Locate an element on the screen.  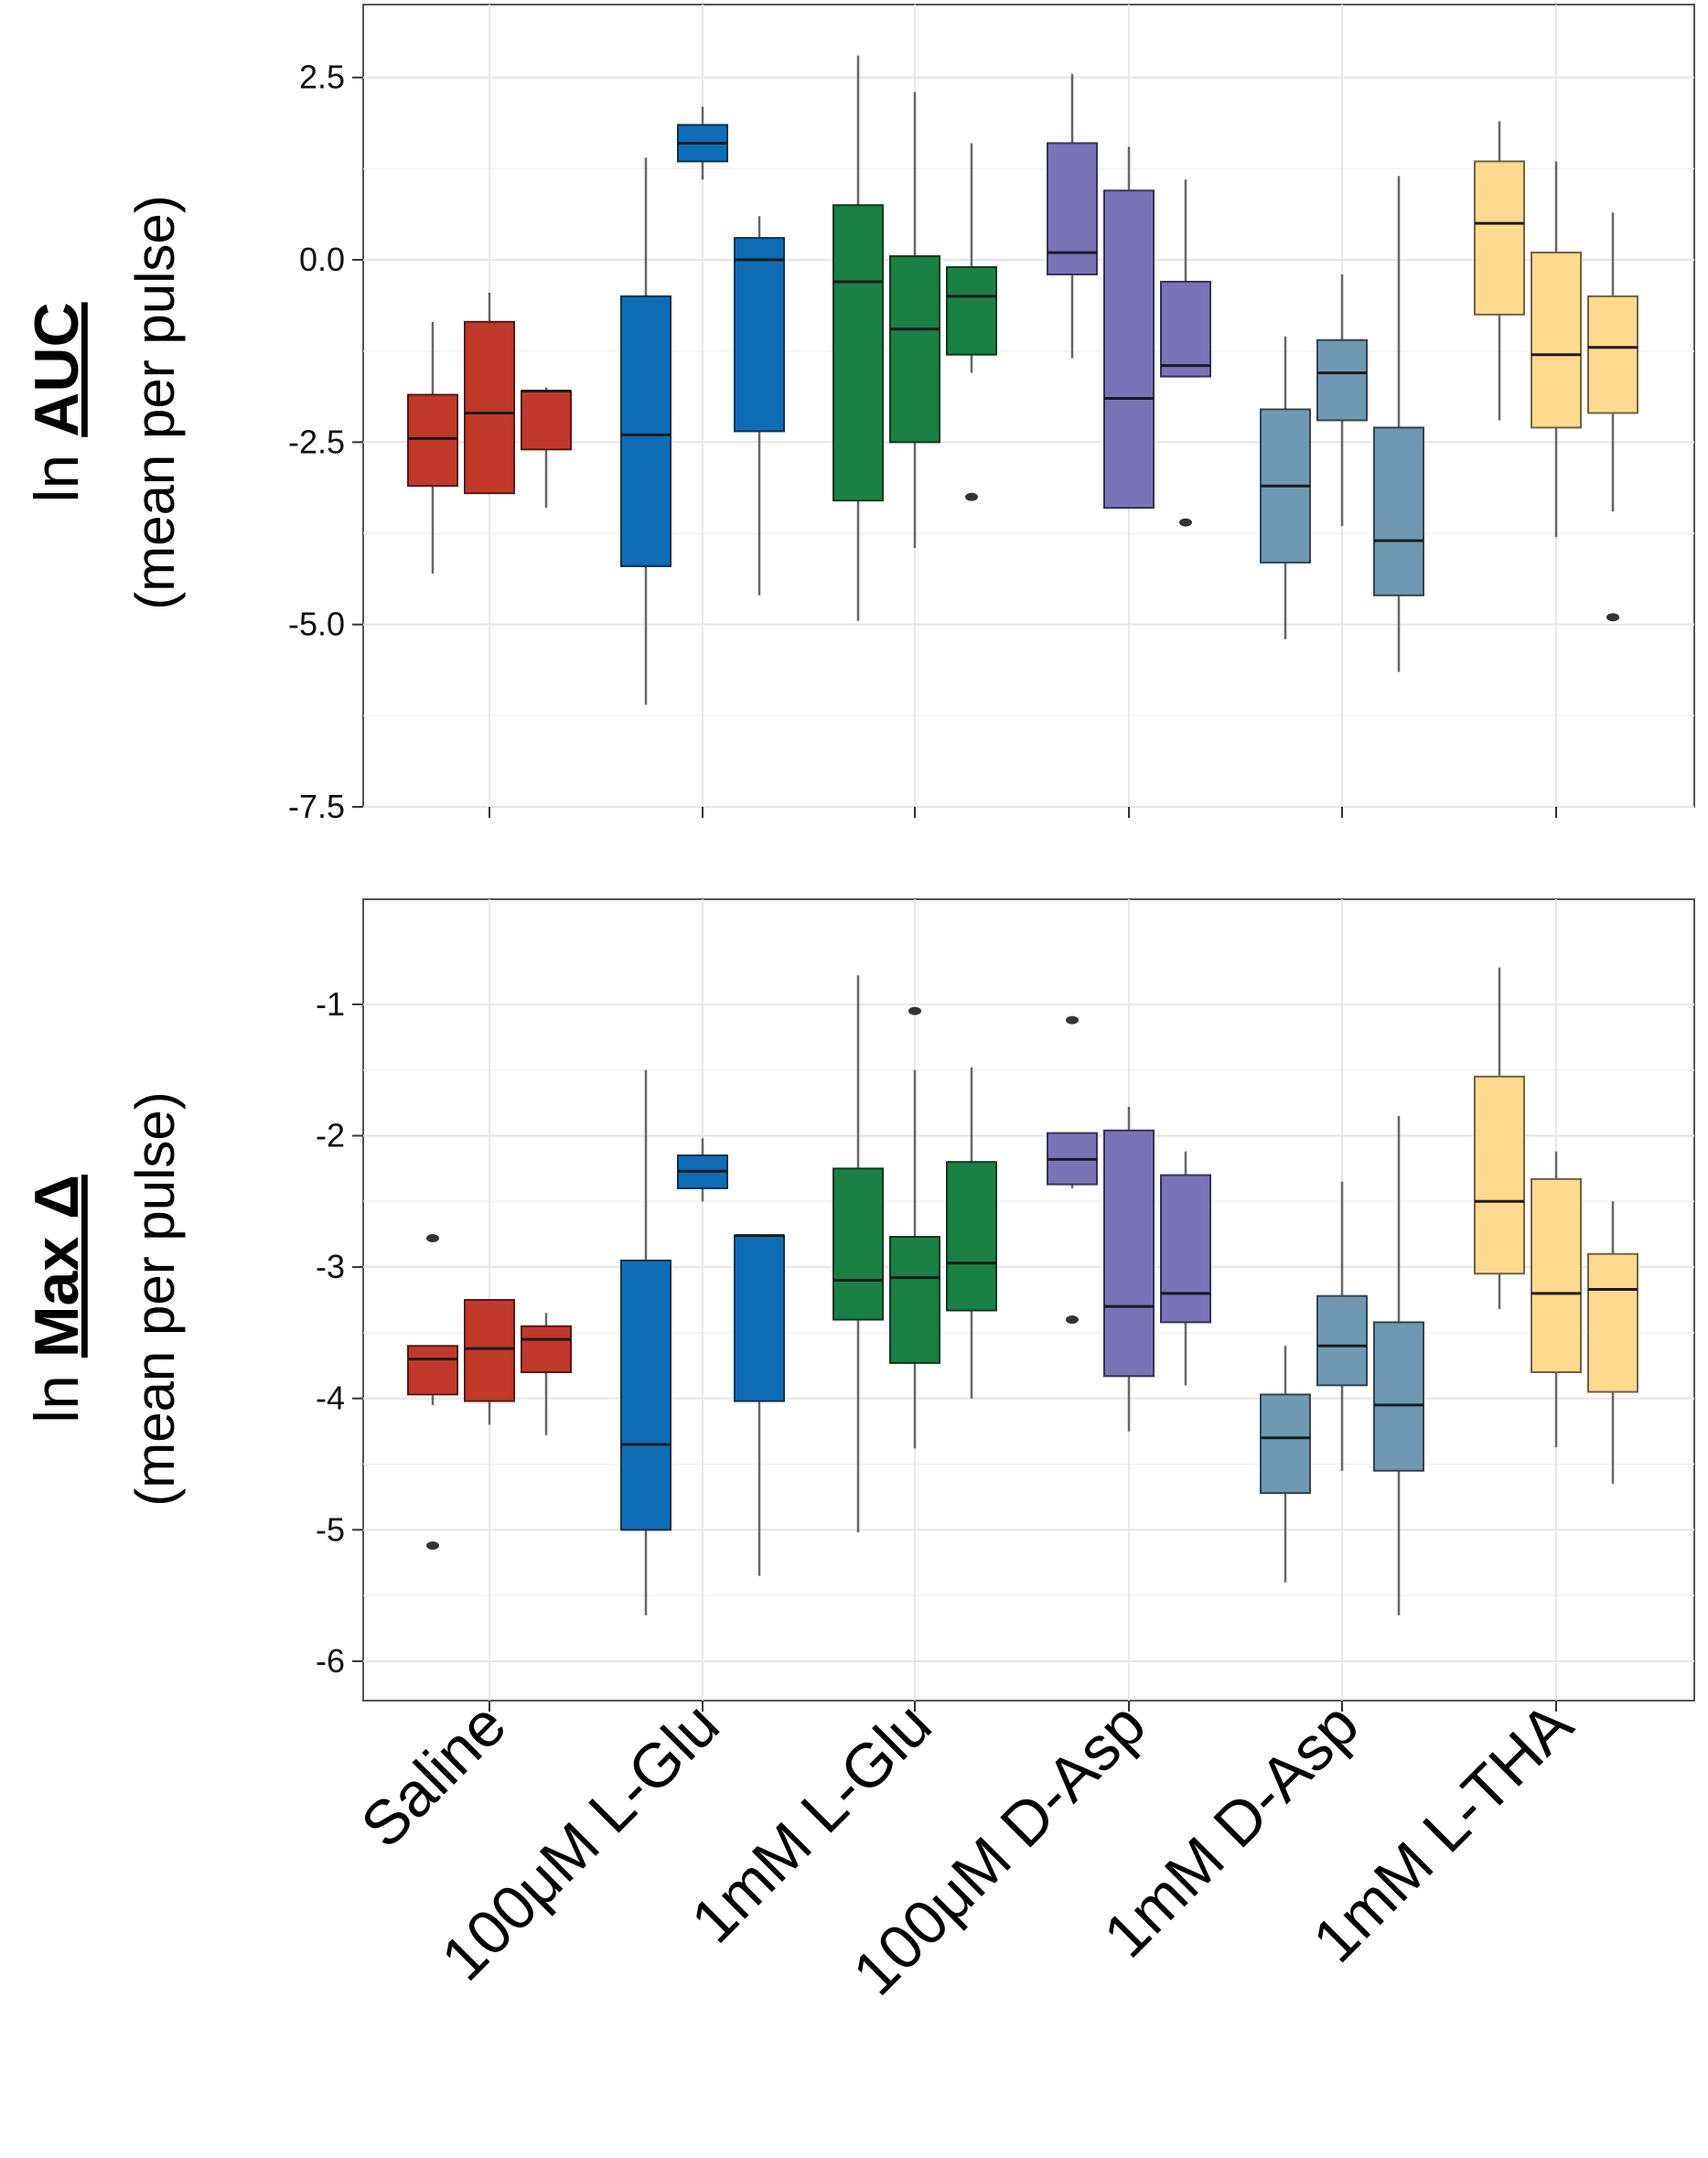
y-tick-label: 0.0 is located at coordinates (322, 259).